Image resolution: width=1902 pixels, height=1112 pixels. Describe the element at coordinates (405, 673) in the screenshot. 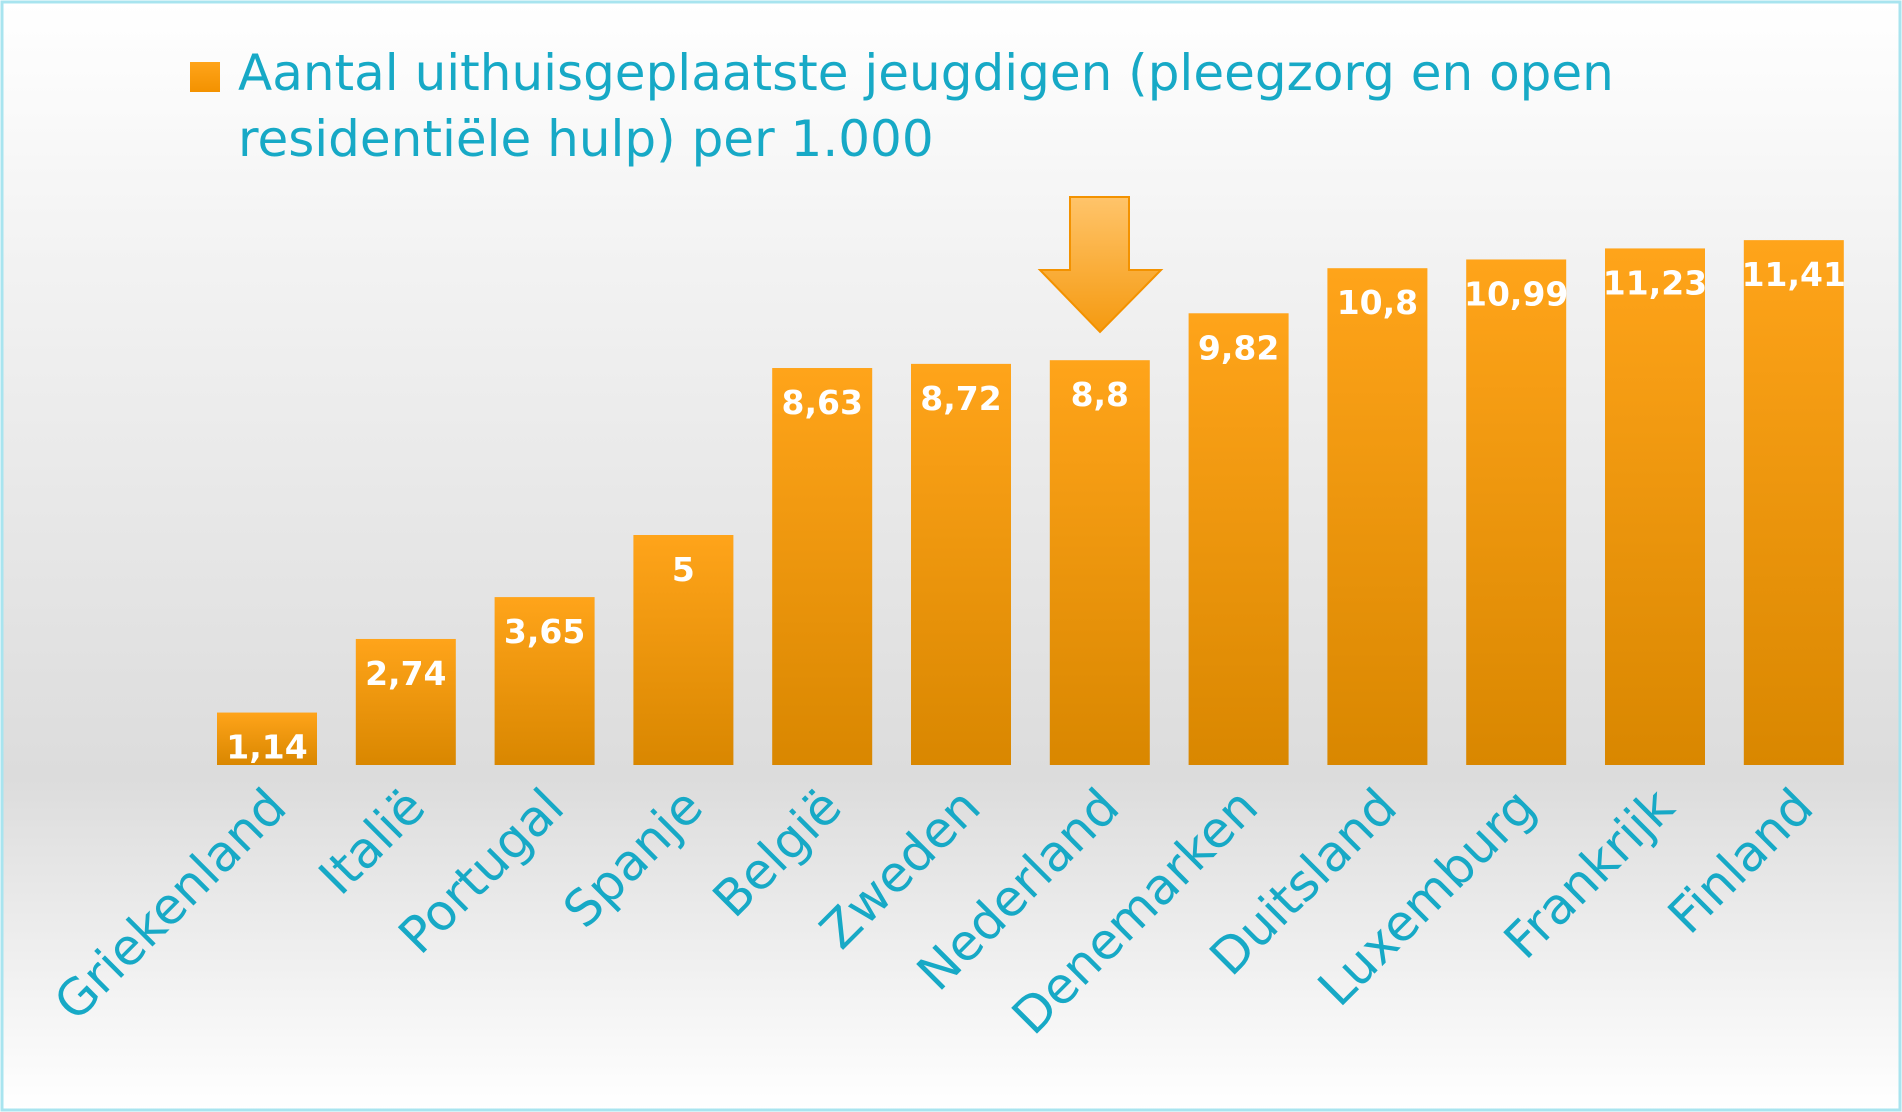

I see `value-label: 2,74` at that location.